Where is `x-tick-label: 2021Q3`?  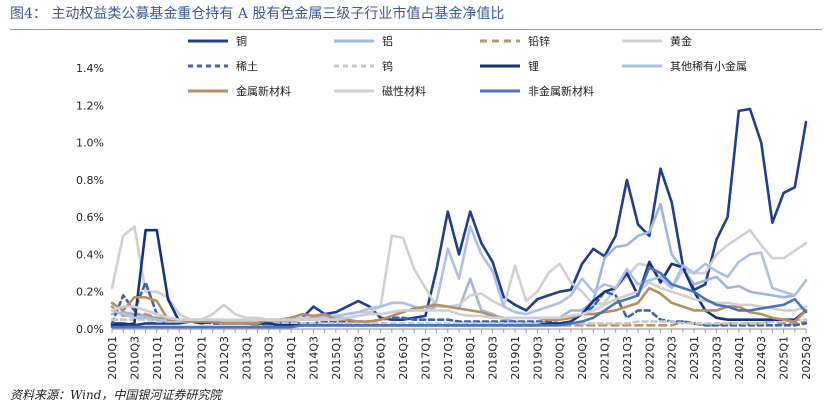
x-tick-label: 2021Q3 is located at coordinates (627, 358).